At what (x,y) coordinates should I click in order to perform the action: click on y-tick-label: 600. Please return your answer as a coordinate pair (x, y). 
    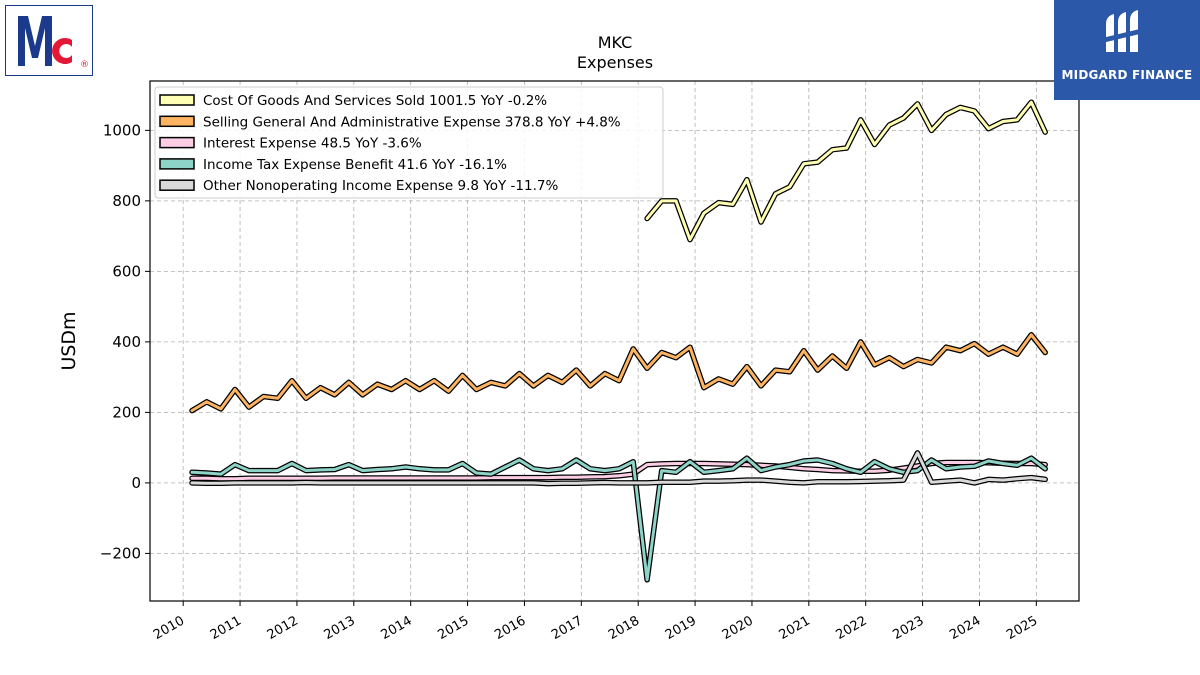
    Looking at the image, I should click on (126, 271).